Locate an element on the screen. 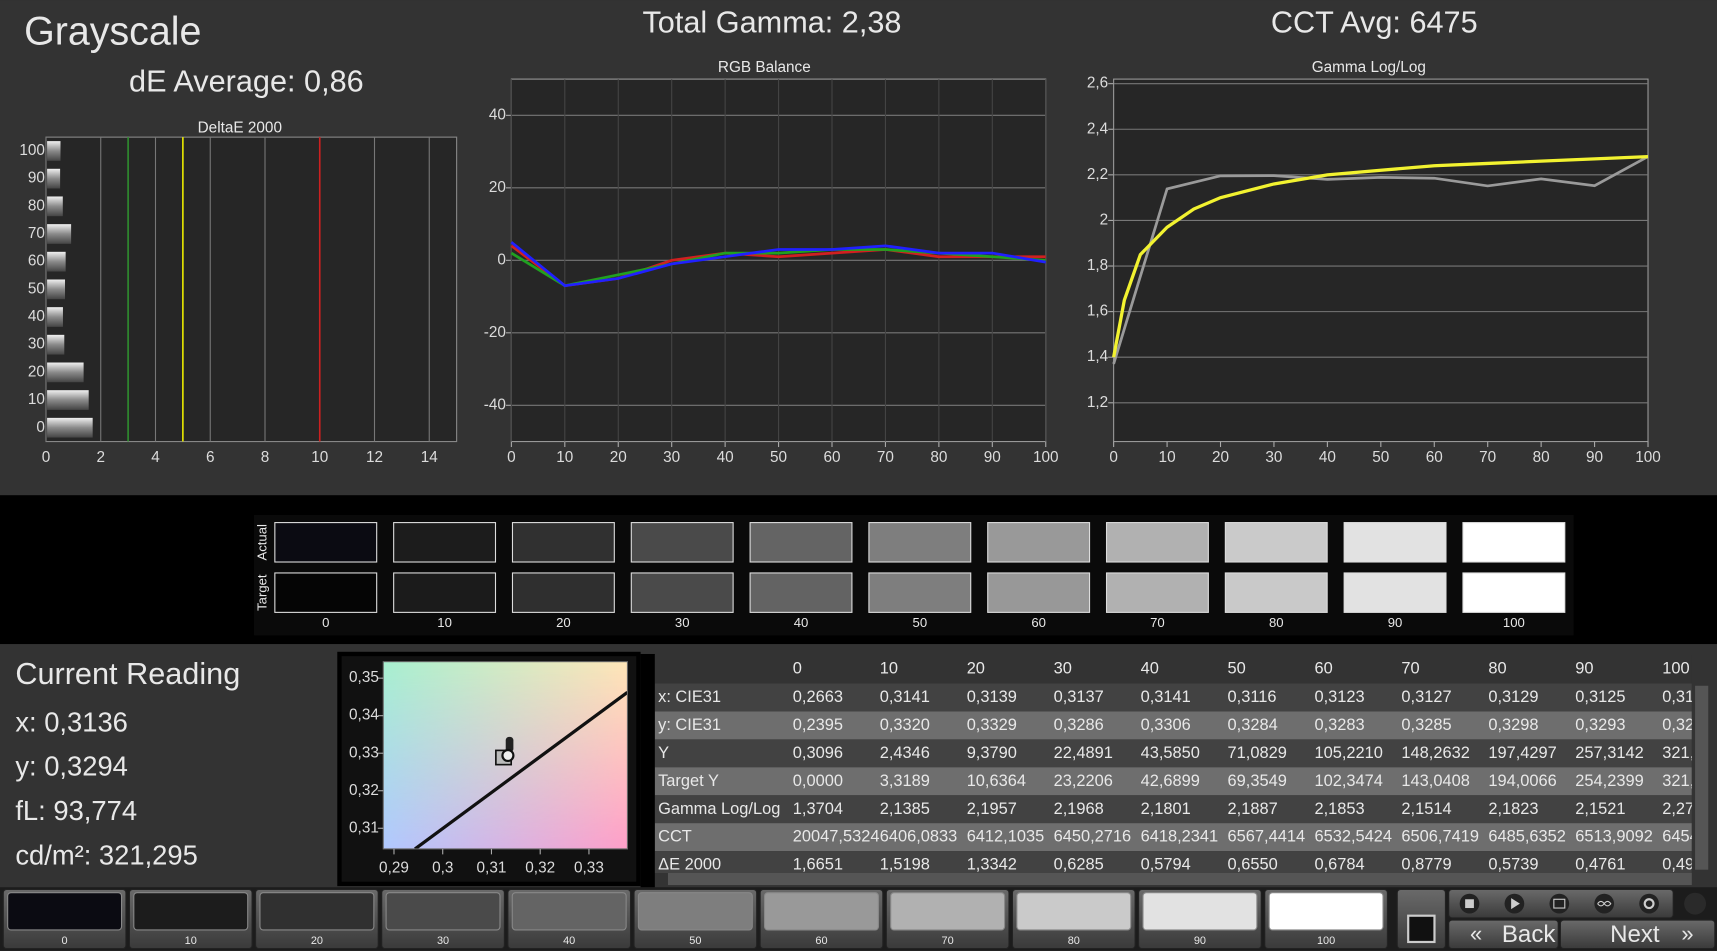 This screenshot has width=1717, height=951. table-cell: 6406,0833 is located at coordinates (919, 837).